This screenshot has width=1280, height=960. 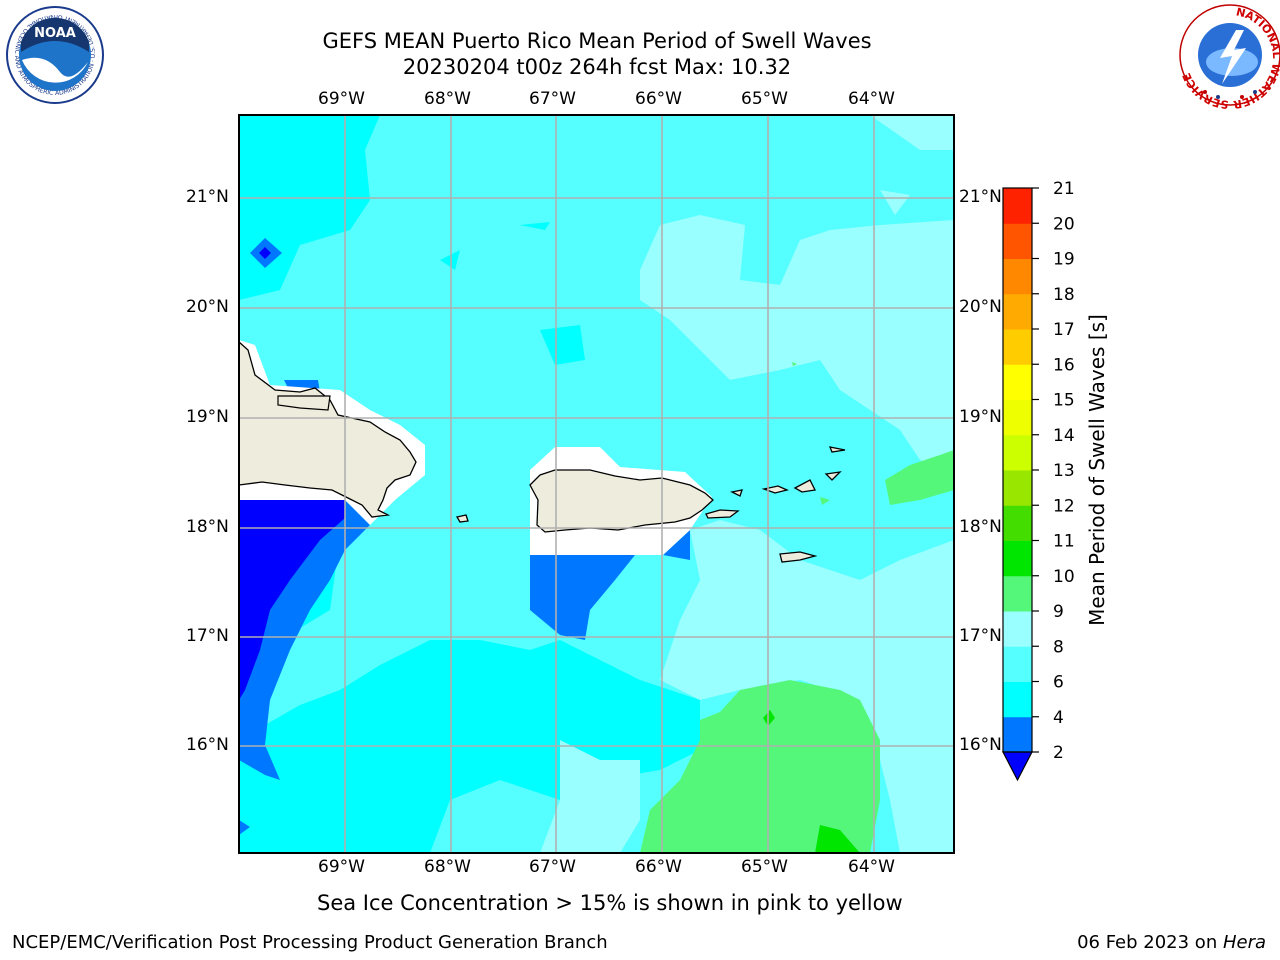 I want to click on colorbar-tick-label: 6, so click(x=1058, y=683).